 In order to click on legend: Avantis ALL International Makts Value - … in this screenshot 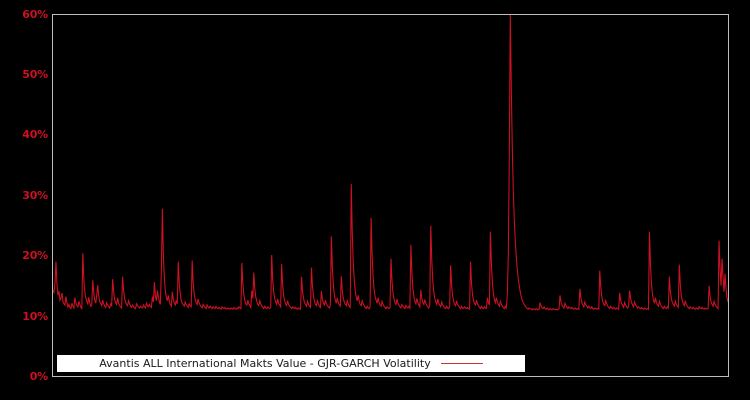, I will do `click(291, 363)`.